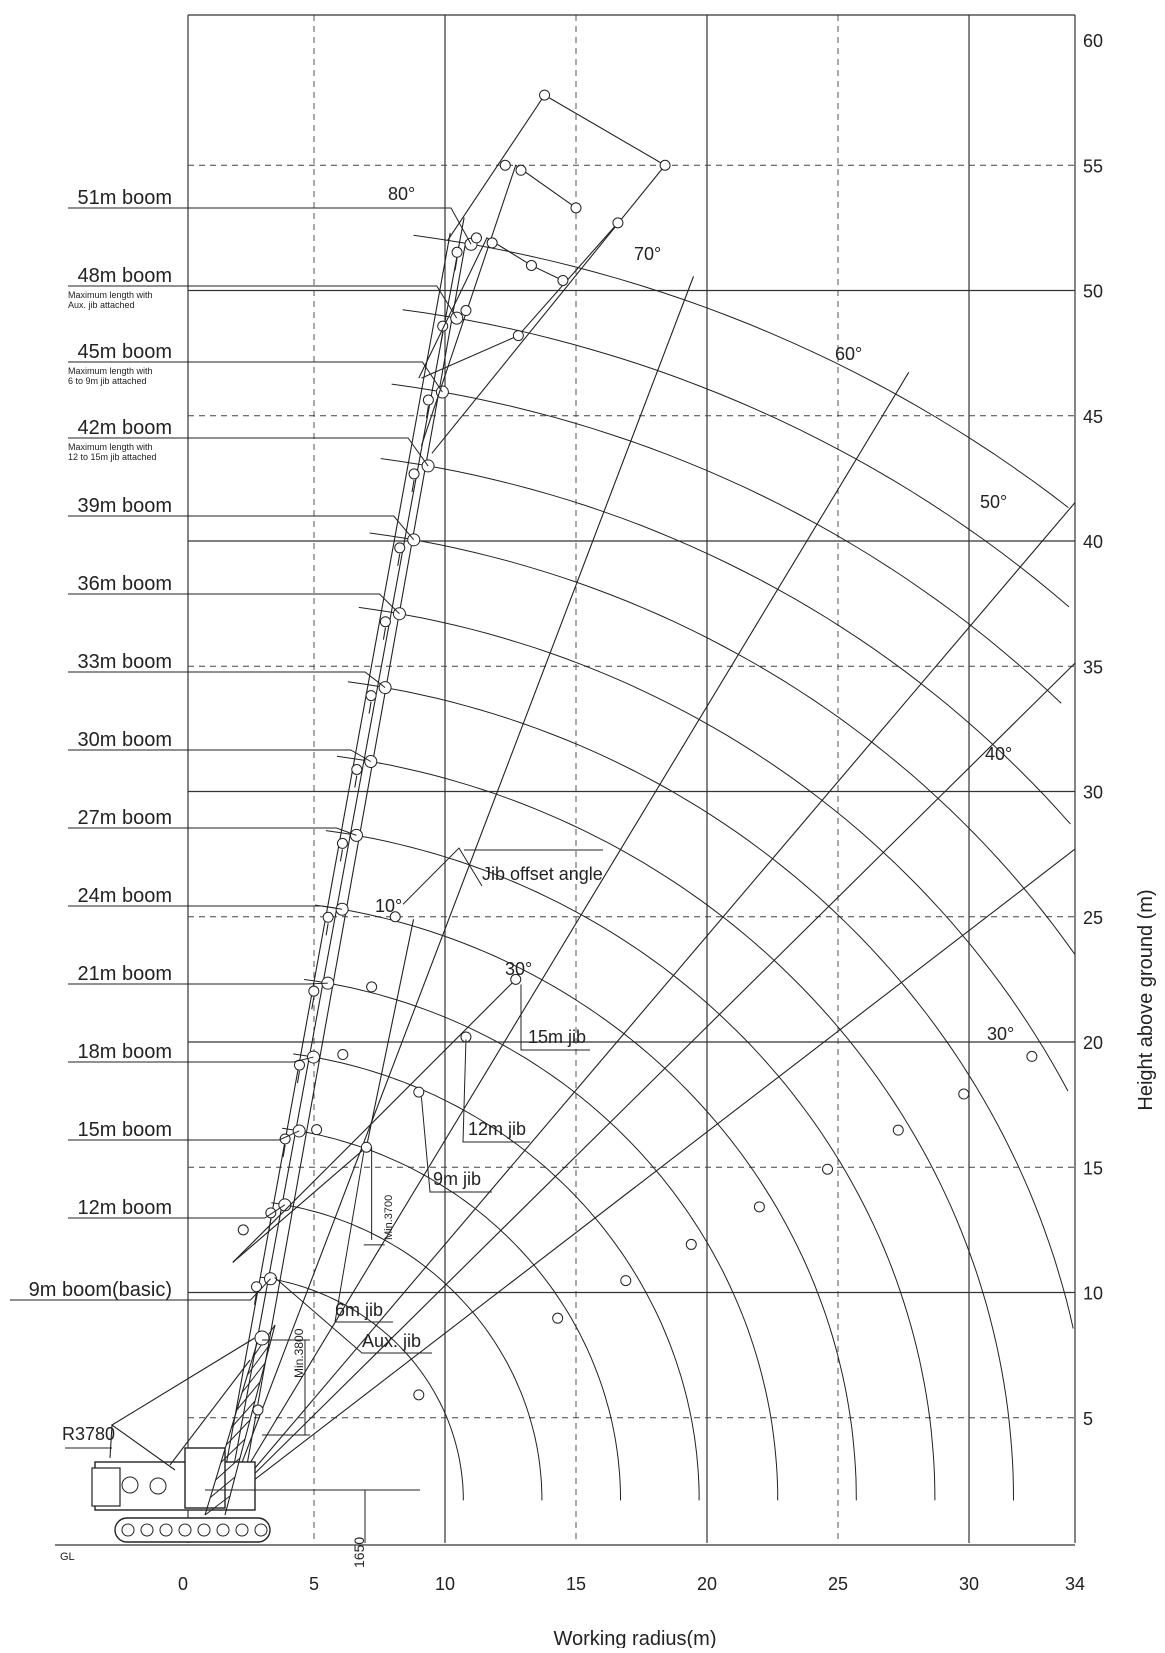 The width and height of the screenshot is (1165, 1653). I want to click on boom-note: 12 to 15m jib attached, so click(112, 457).